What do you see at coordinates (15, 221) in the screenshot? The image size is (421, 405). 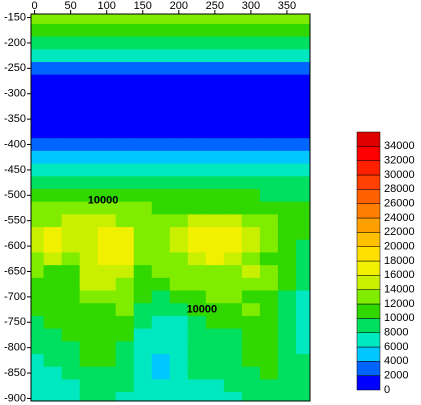 I see `y-tick-label: -550` at bounding box center [15, 221].